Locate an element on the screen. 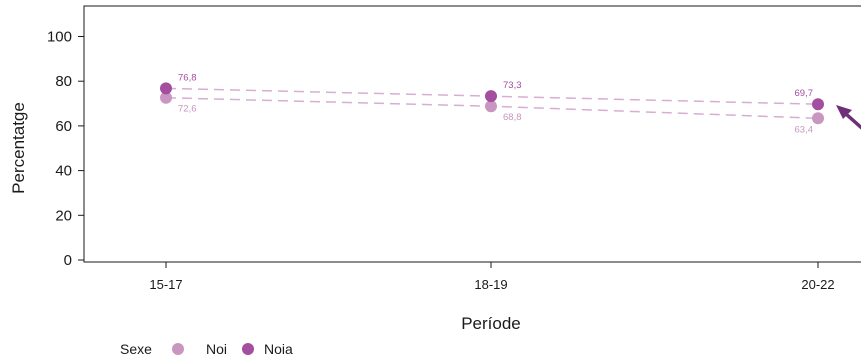 Image resolution: width=861 pixels, height=356 pixels. annotation-arrow is located at coordinates (848, 117).